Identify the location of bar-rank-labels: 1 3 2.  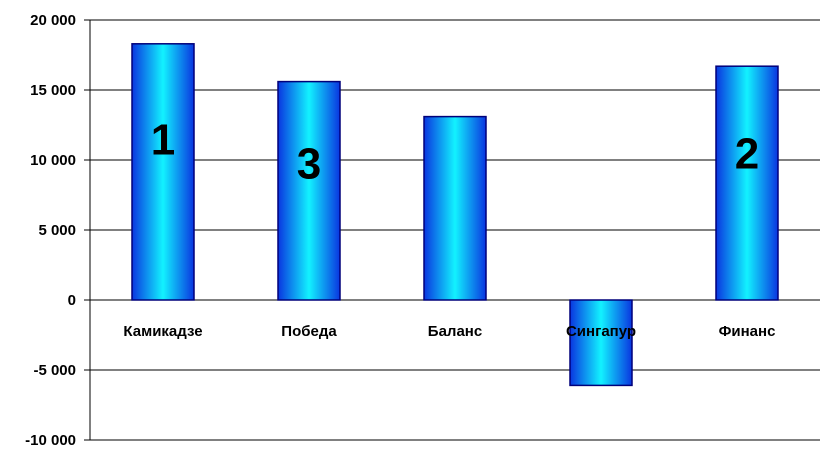
(455, 152).